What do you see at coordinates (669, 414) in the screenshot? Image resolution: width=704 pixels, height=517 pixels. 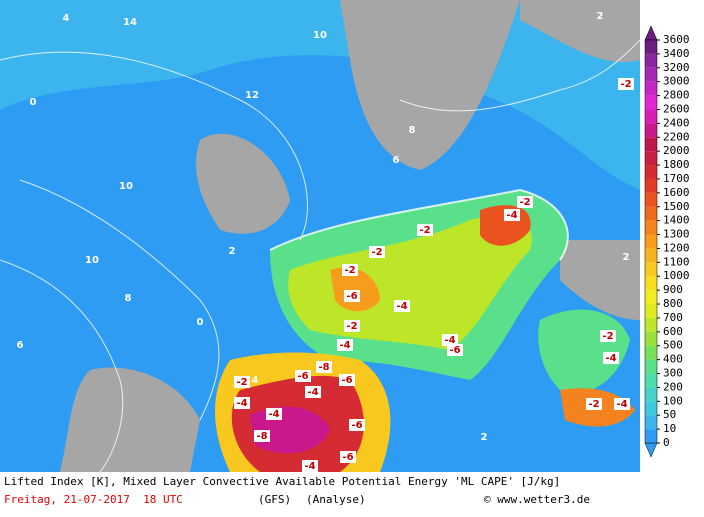 I see `colorbar-label: 50` at bounding box center [669, 414].